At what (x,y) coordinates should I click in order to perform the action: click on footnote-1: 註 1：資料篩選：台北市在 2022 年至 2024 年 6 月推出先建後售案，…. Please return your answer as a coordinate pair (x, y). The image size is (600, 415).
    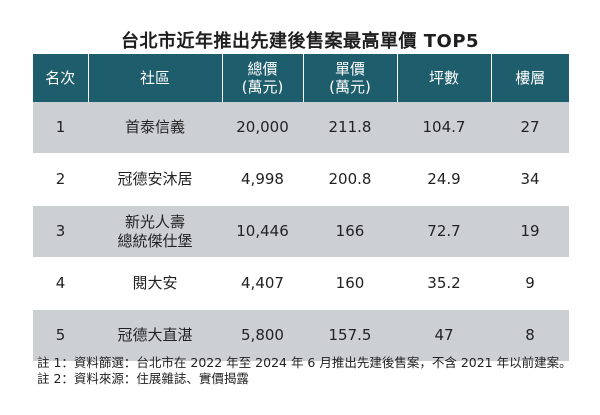
    Looking at the image, I should click on (304, 362).